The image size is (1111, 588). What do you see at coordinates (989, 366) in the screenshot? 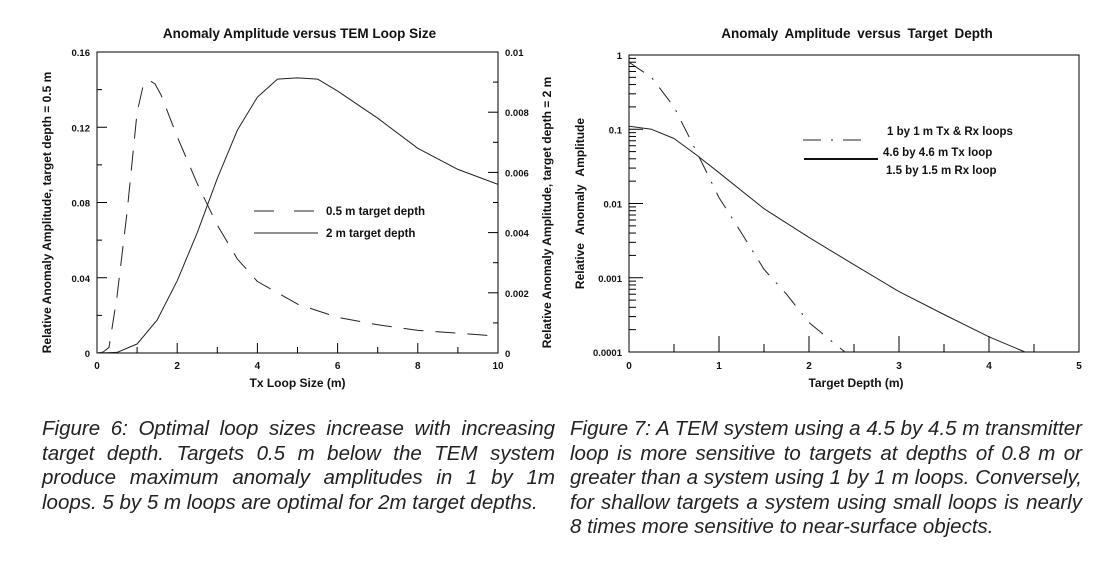
I see `x-tick-label-2: 4` at bounding box center [989, 366].